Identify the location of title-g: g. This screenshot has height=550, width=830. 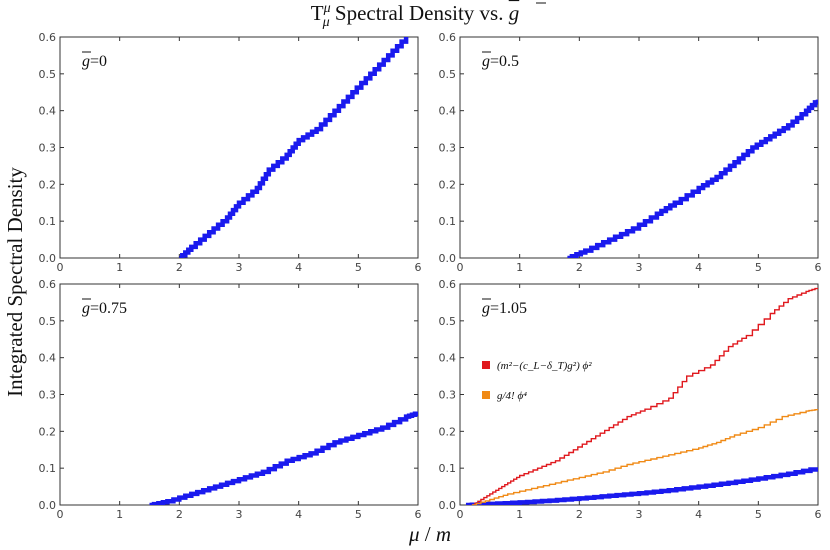
(514, 13).